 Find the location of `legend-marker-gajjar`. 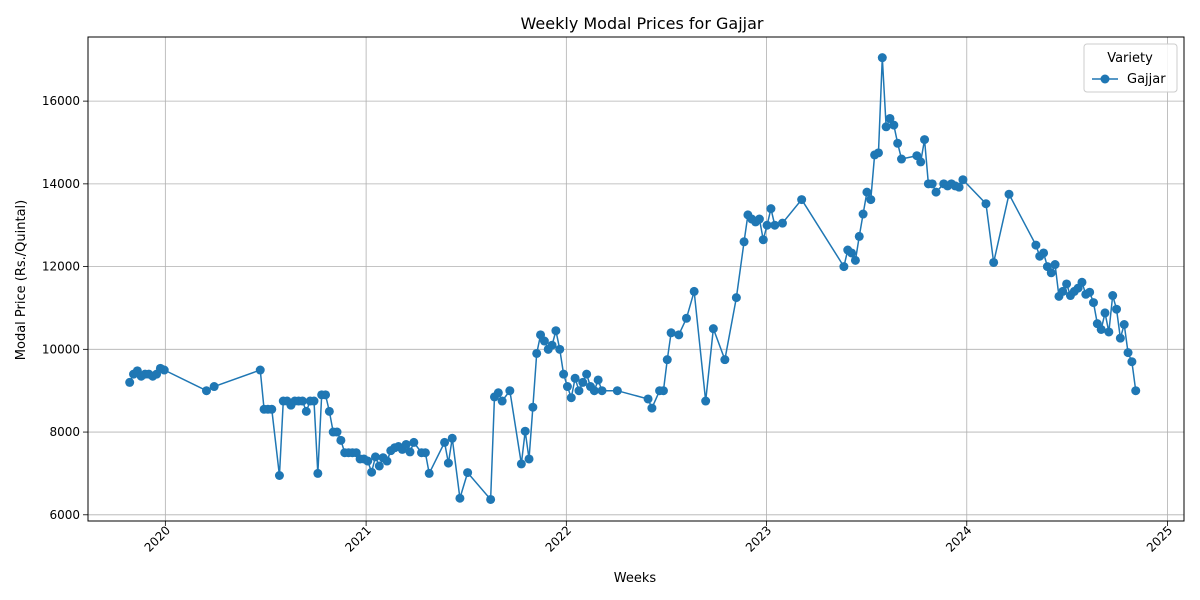

legend-marker-gajjar is located at coordinates (1105, 79).